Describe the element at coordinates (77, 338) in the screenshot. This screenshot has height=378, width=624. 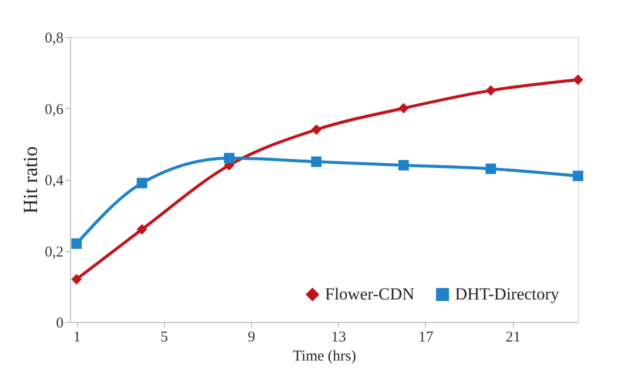
I see `x-tick-label: 1` at that location.